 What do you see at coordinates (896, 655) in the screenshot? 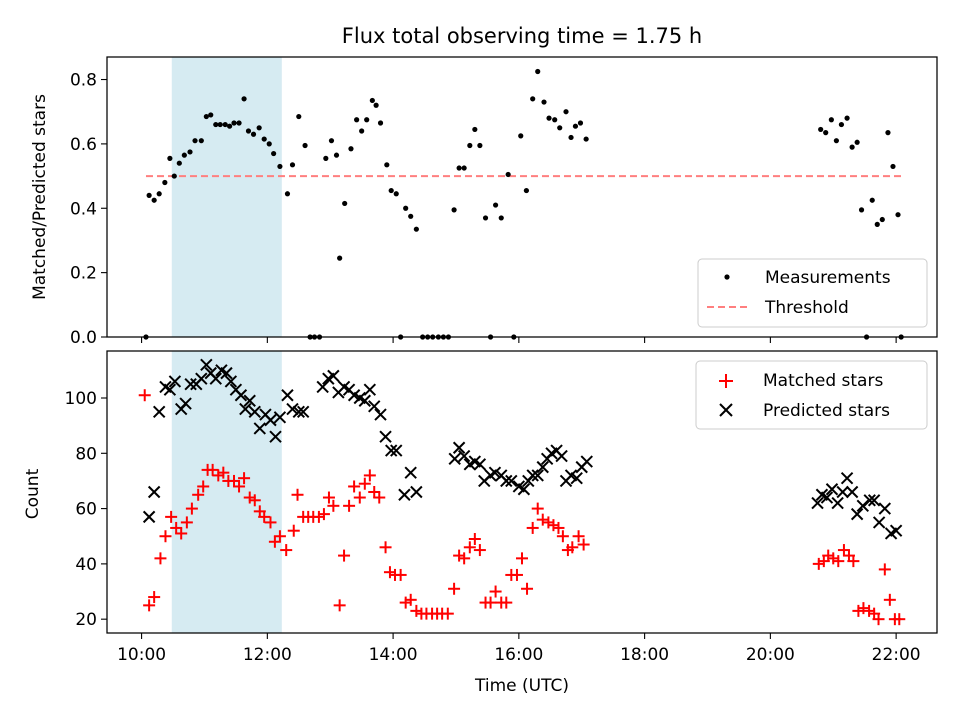
I see `x-tick-label: 22:00` at bounding box center [896, 655].